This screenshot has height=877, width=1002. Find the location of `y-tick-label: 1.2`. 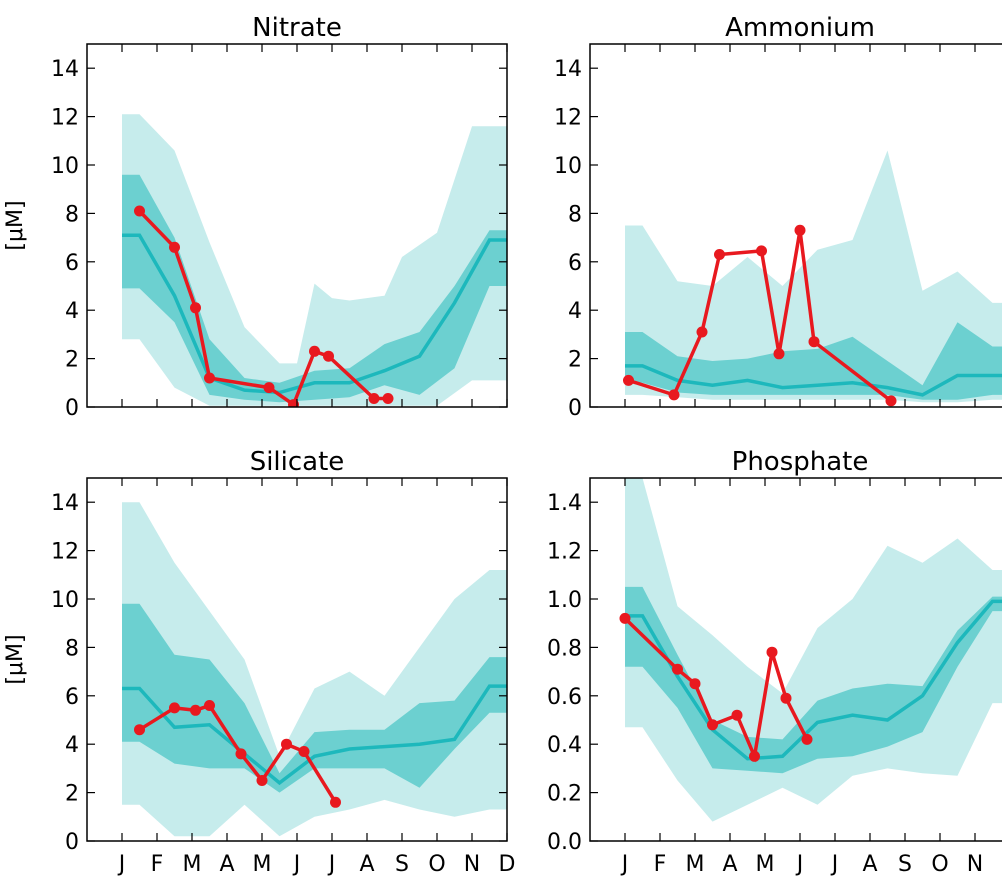

y-tick-label: 1.2 is located at coordinates (564, 552).